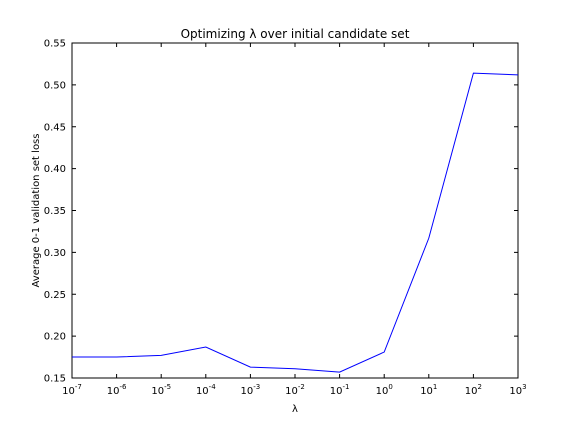  Describe the element at coordinates (78, 387) in the screenshot. I see `x-tick-exponent: -7` at that location.